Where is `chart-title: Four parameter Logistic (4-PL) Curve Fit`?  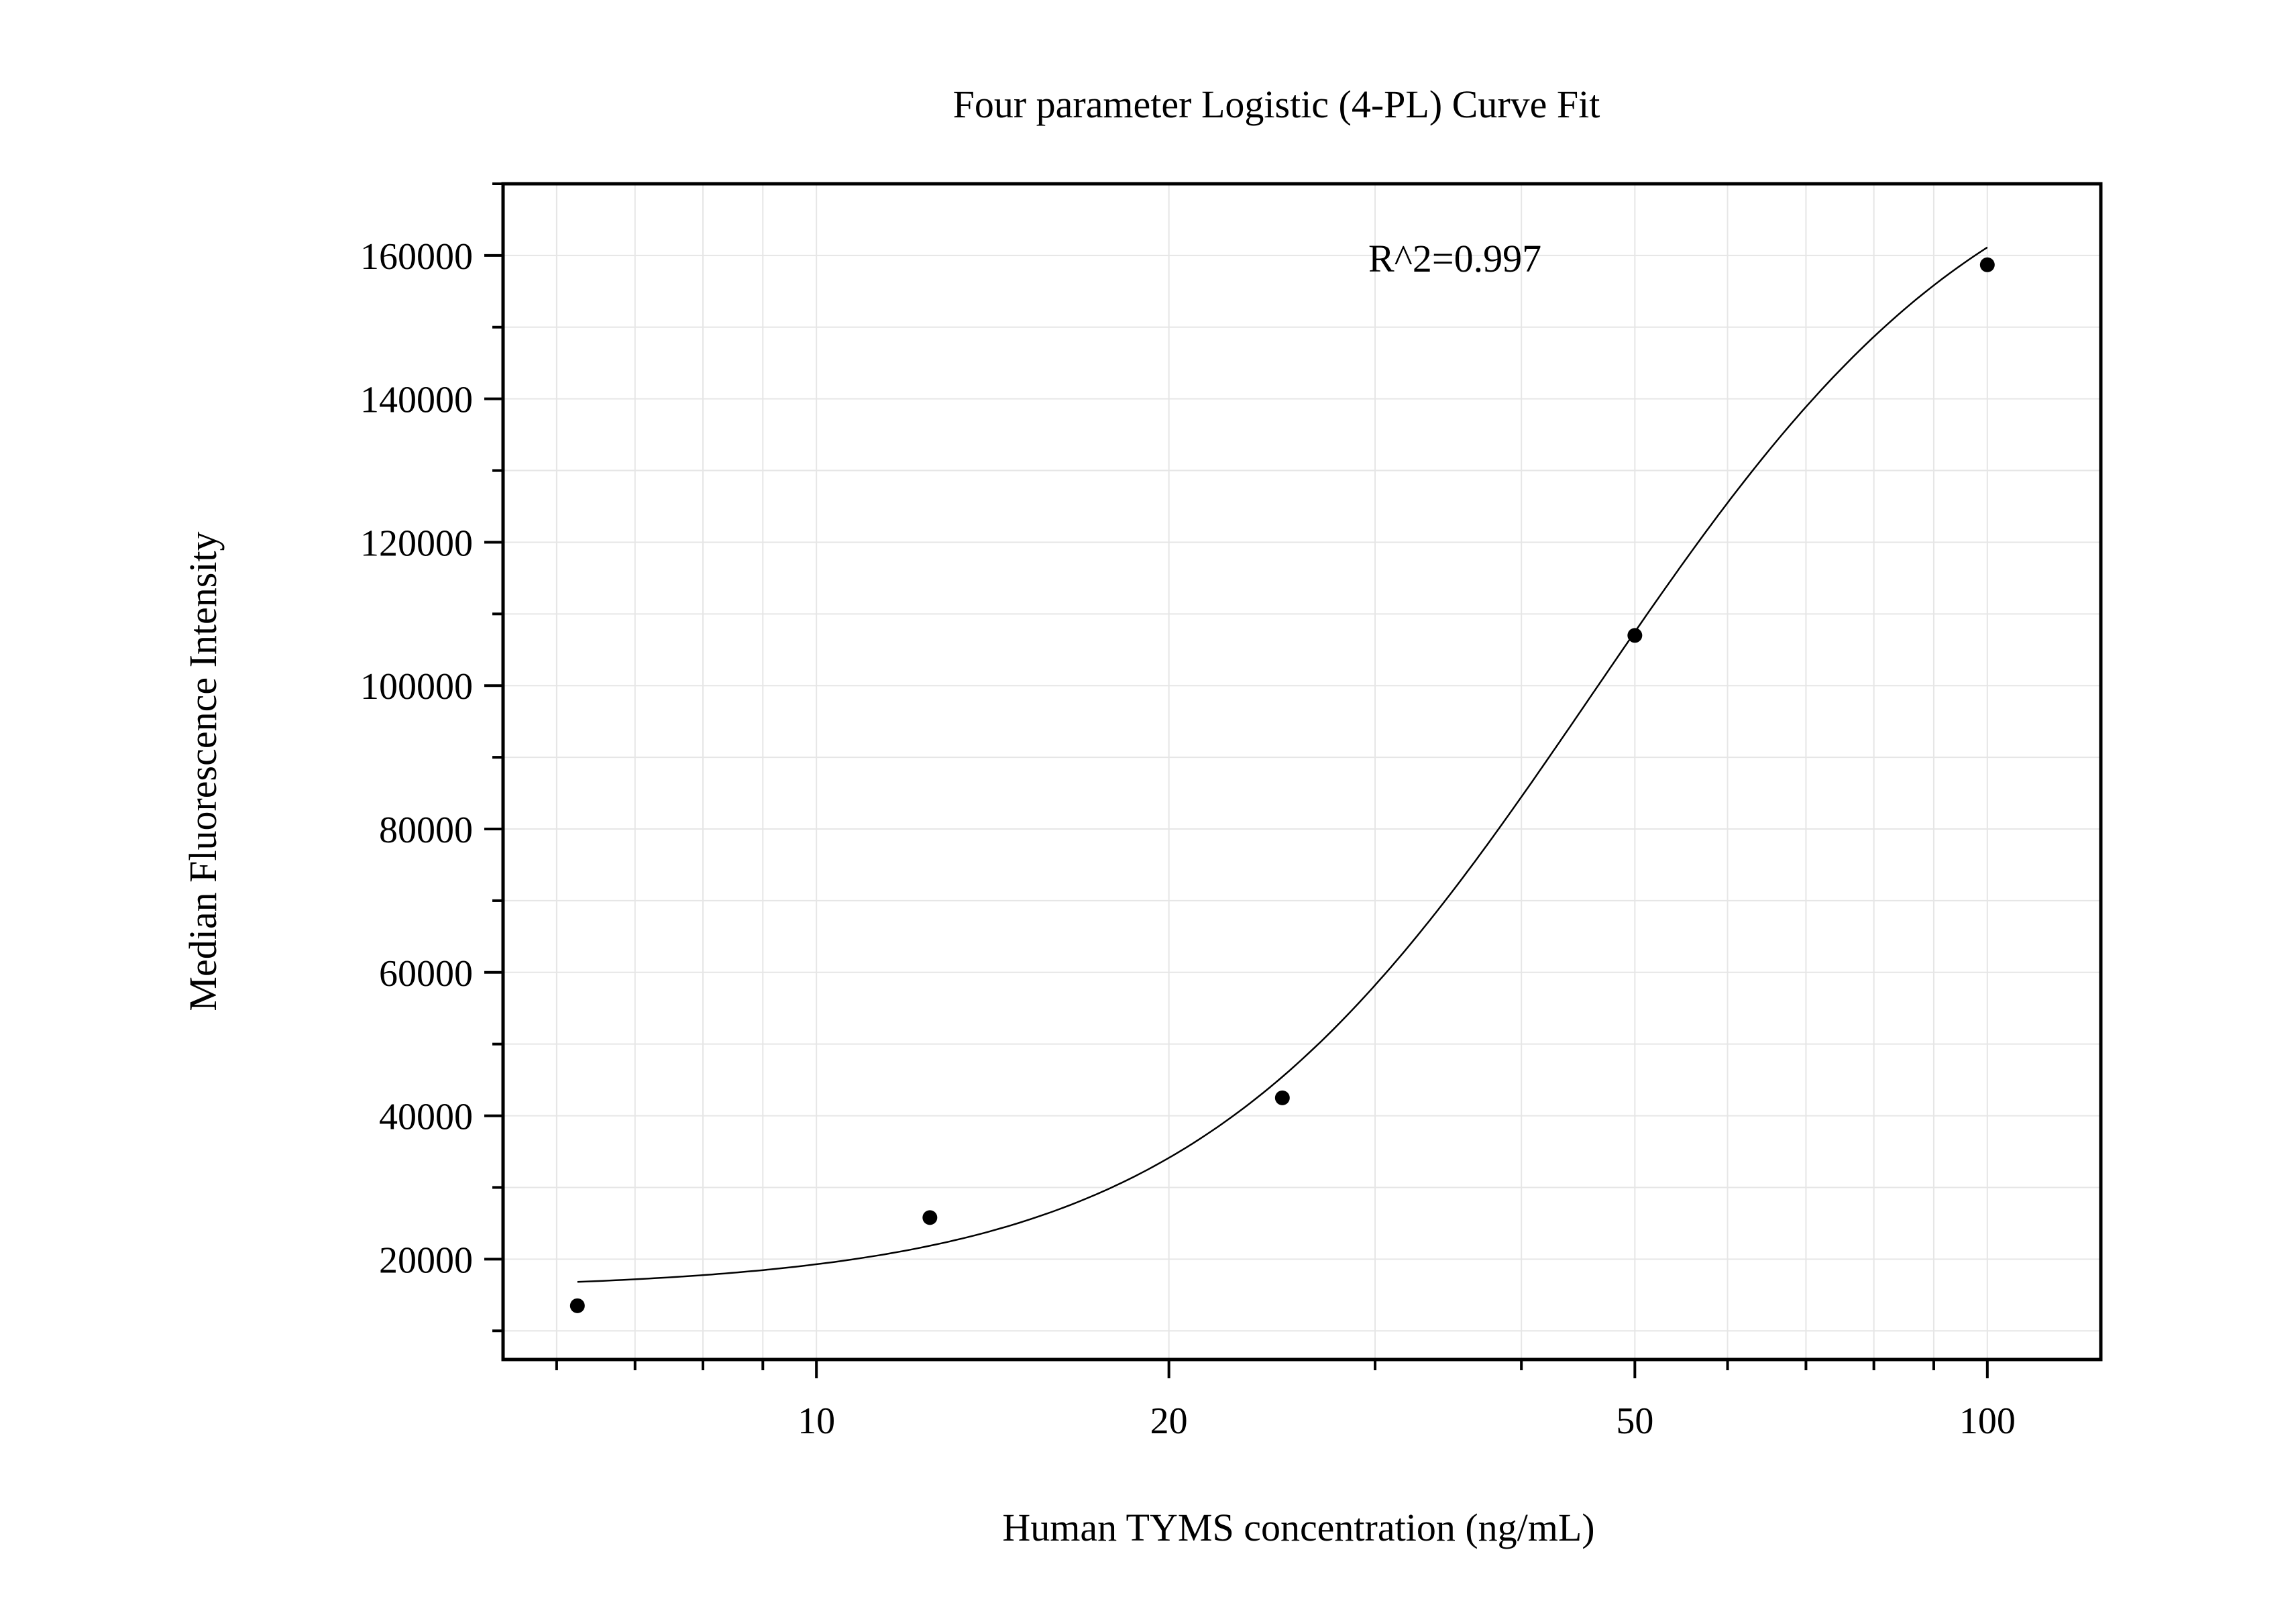
chart-title: Four parameter Logistic (4-PL) Curve Fit is located at coordinates (1276, 104).